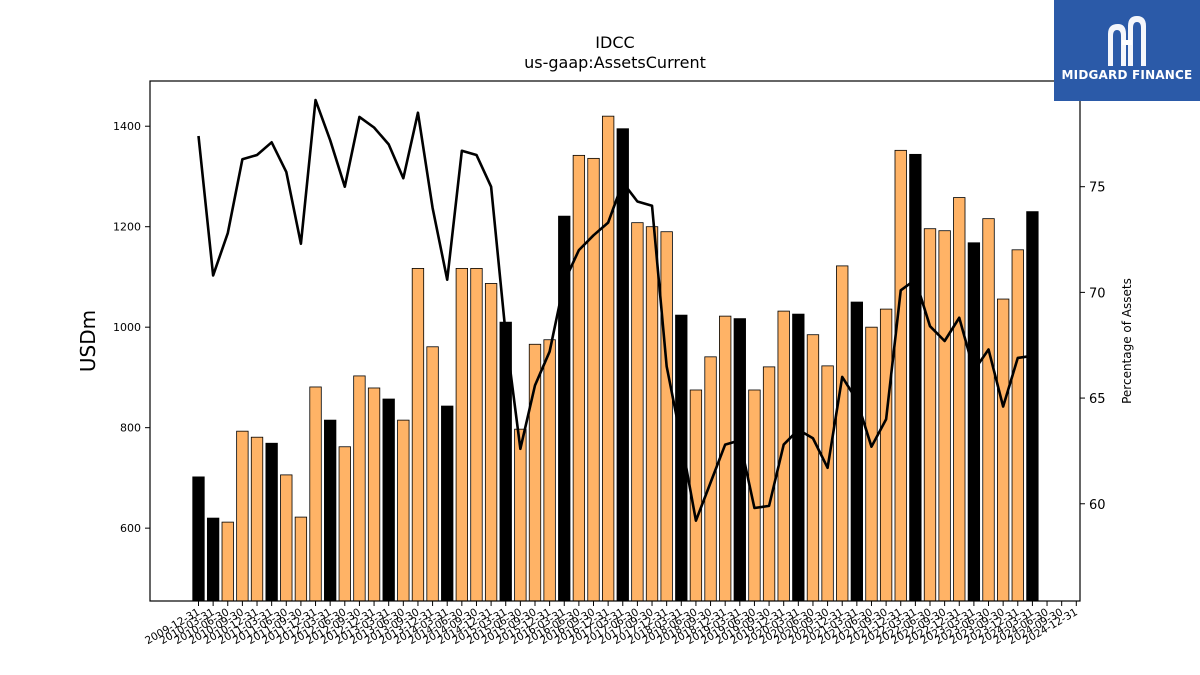 This screenshot has width=1200, height=675. Describe the element at coordinates (1127, 41) in the screenshot. I see `logo-mark-icon` at that location.